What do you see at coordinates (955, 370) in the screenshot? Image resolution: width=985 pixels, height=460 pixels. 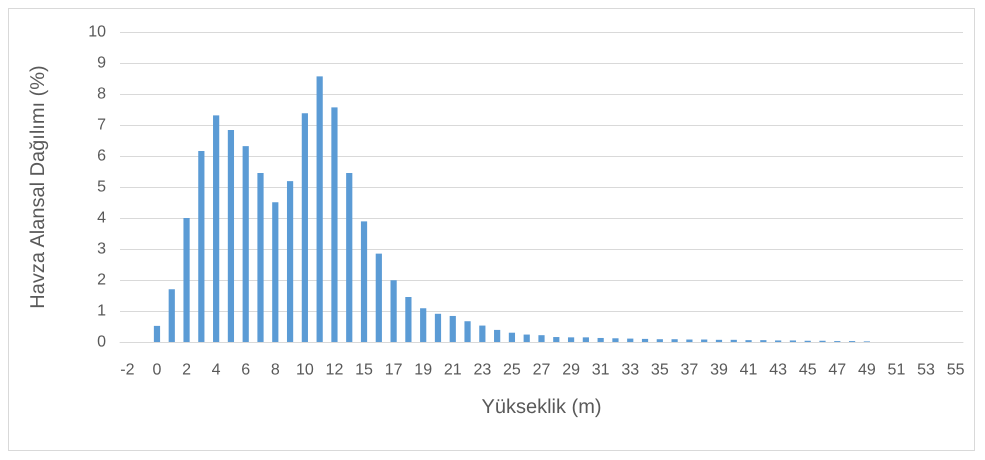 I see `x-tick-label: 55` at bounding box center [955, 370].